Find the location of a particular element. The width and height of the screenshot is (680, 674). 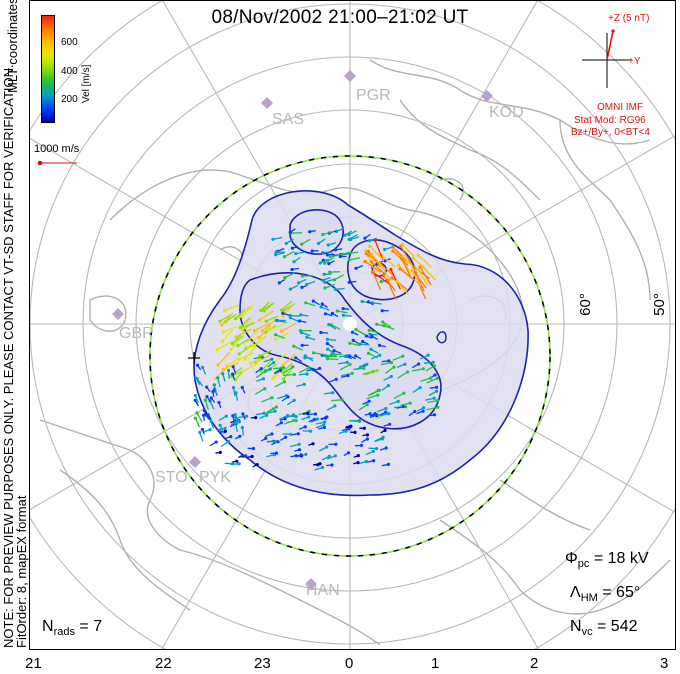

station-label-pyk: PYK is located at coordinates (215, 477).